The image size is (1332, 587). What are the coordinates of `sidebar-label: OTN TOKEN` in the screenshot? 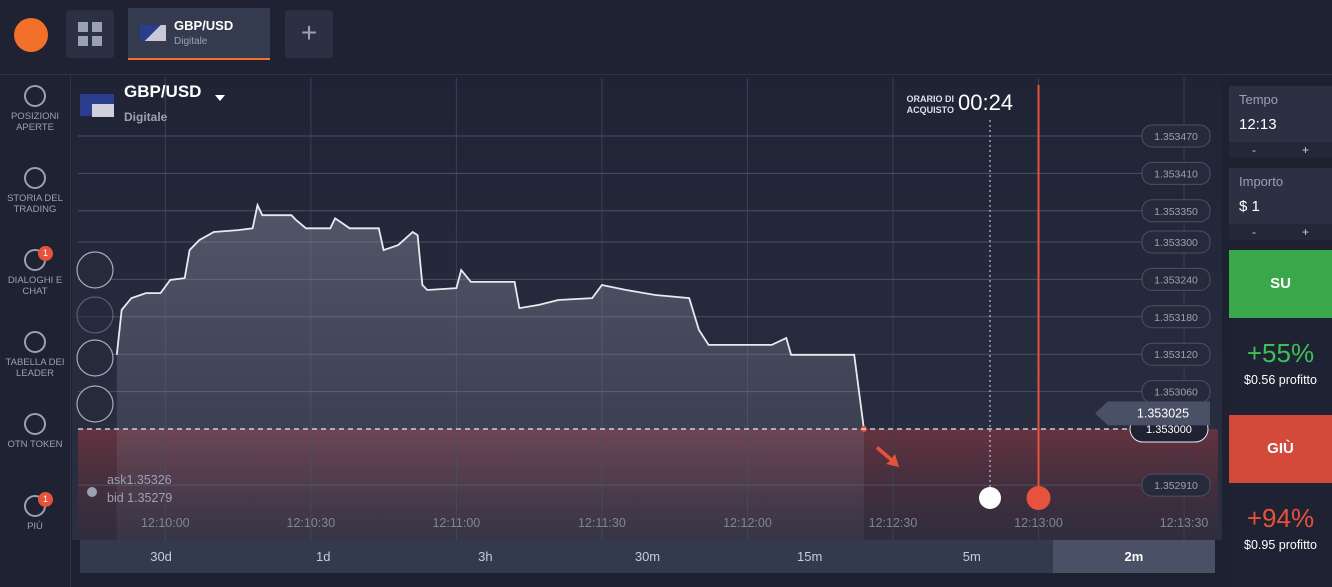 It's located at (35, 444).